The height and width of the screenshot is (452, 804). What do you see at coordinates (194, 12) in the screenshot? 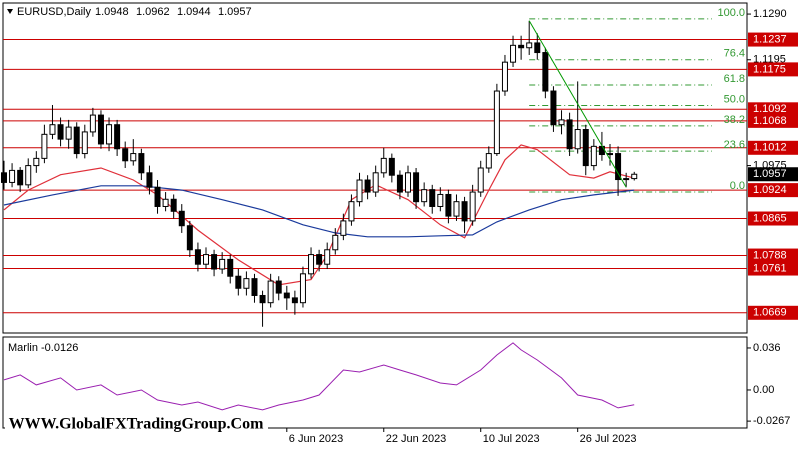
I see `header-low: 1.0944` at bounding box center [194, 12].